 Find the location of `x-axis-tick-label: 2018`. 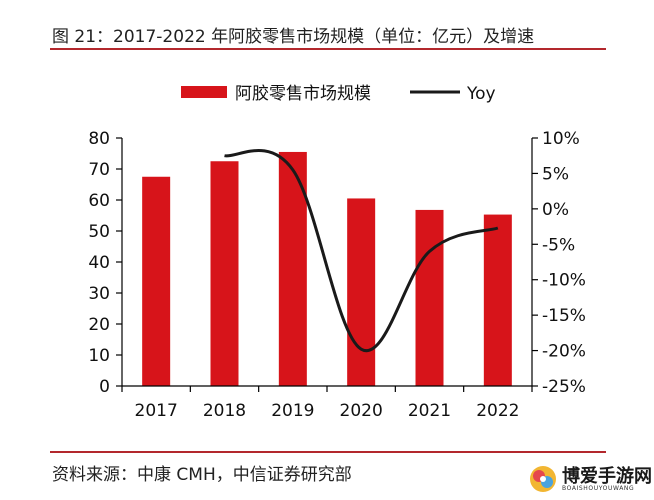

x-axis-tick-label: 2018 is located at coordinates (224, 411).